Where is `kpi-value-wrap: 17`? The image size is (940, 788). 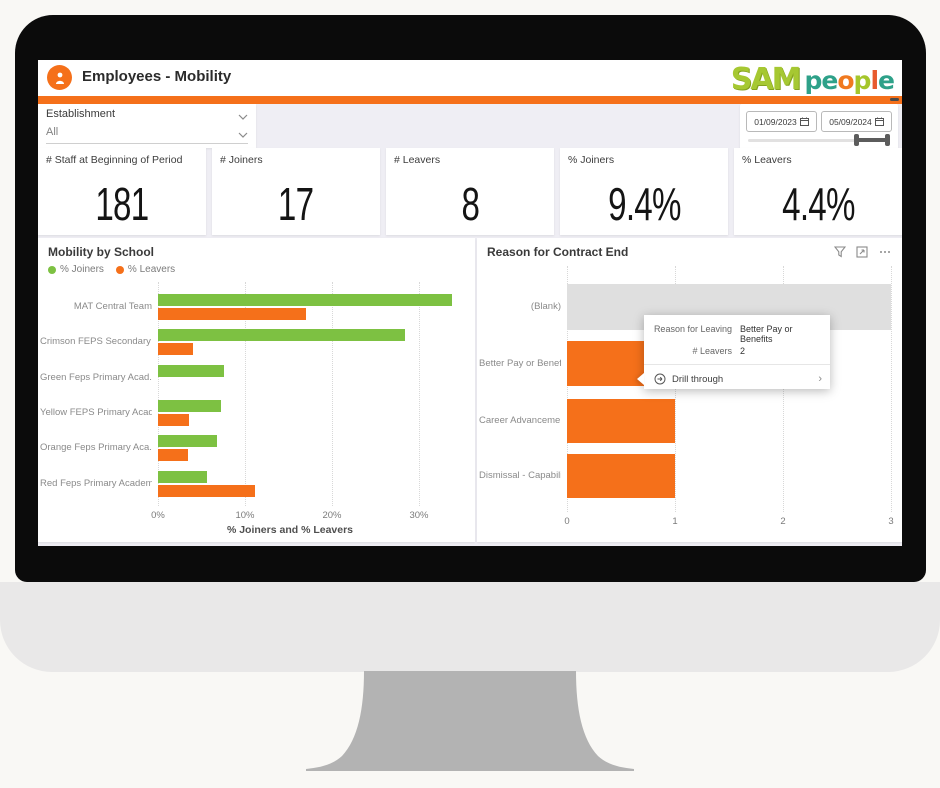
kpi-value-wrap: 17 is located at coordinates (296, 203).